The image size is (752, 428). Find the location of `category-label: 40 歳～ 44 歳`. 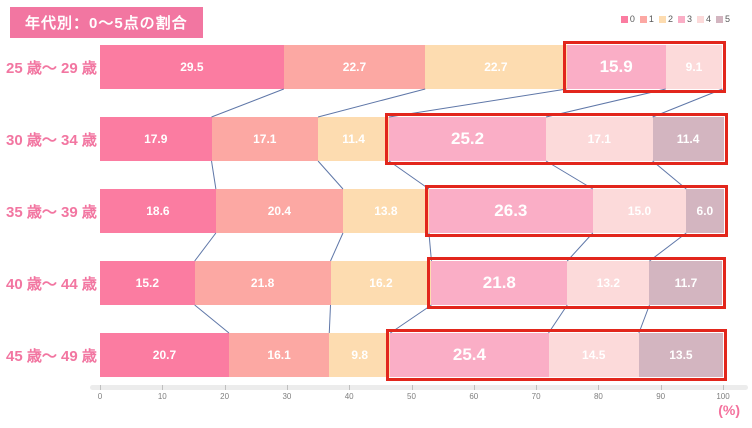

category-label: 40 歳～ 44 歳 is located at coordinates (51, 284).